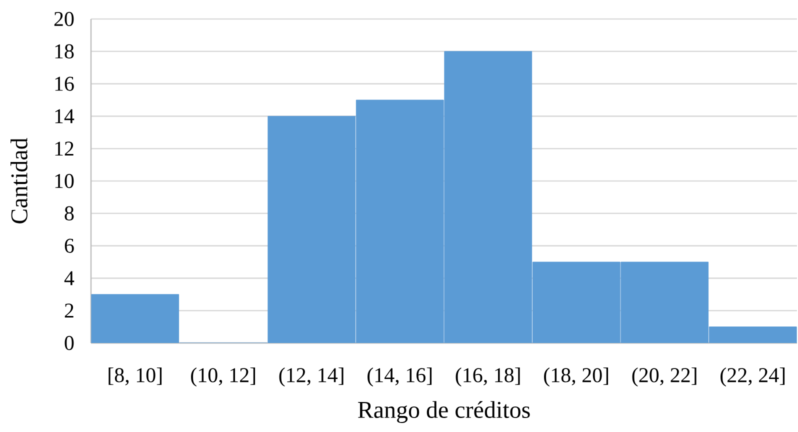 This screenshot has height=432, width=798. Describe the element at coordinates (64, 149) in the screenshot. I see `y-tick-label: 12` at that location.